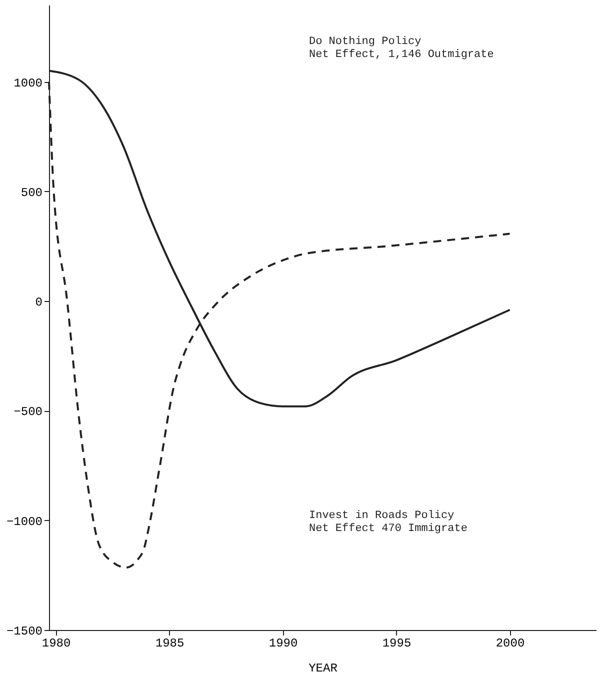  Describe the element at coordinates (510, 643) in the screenshot. I see `x-tick-label: 2000` at that location.